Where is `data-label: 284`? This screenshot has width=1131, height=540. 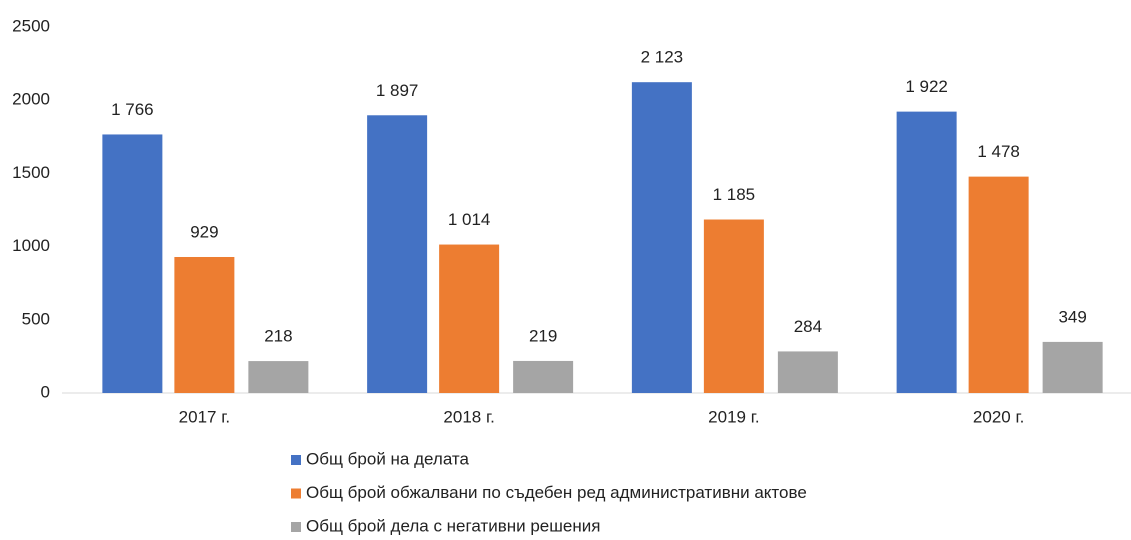
data-label: 284 is located at coordinates (808, 326).